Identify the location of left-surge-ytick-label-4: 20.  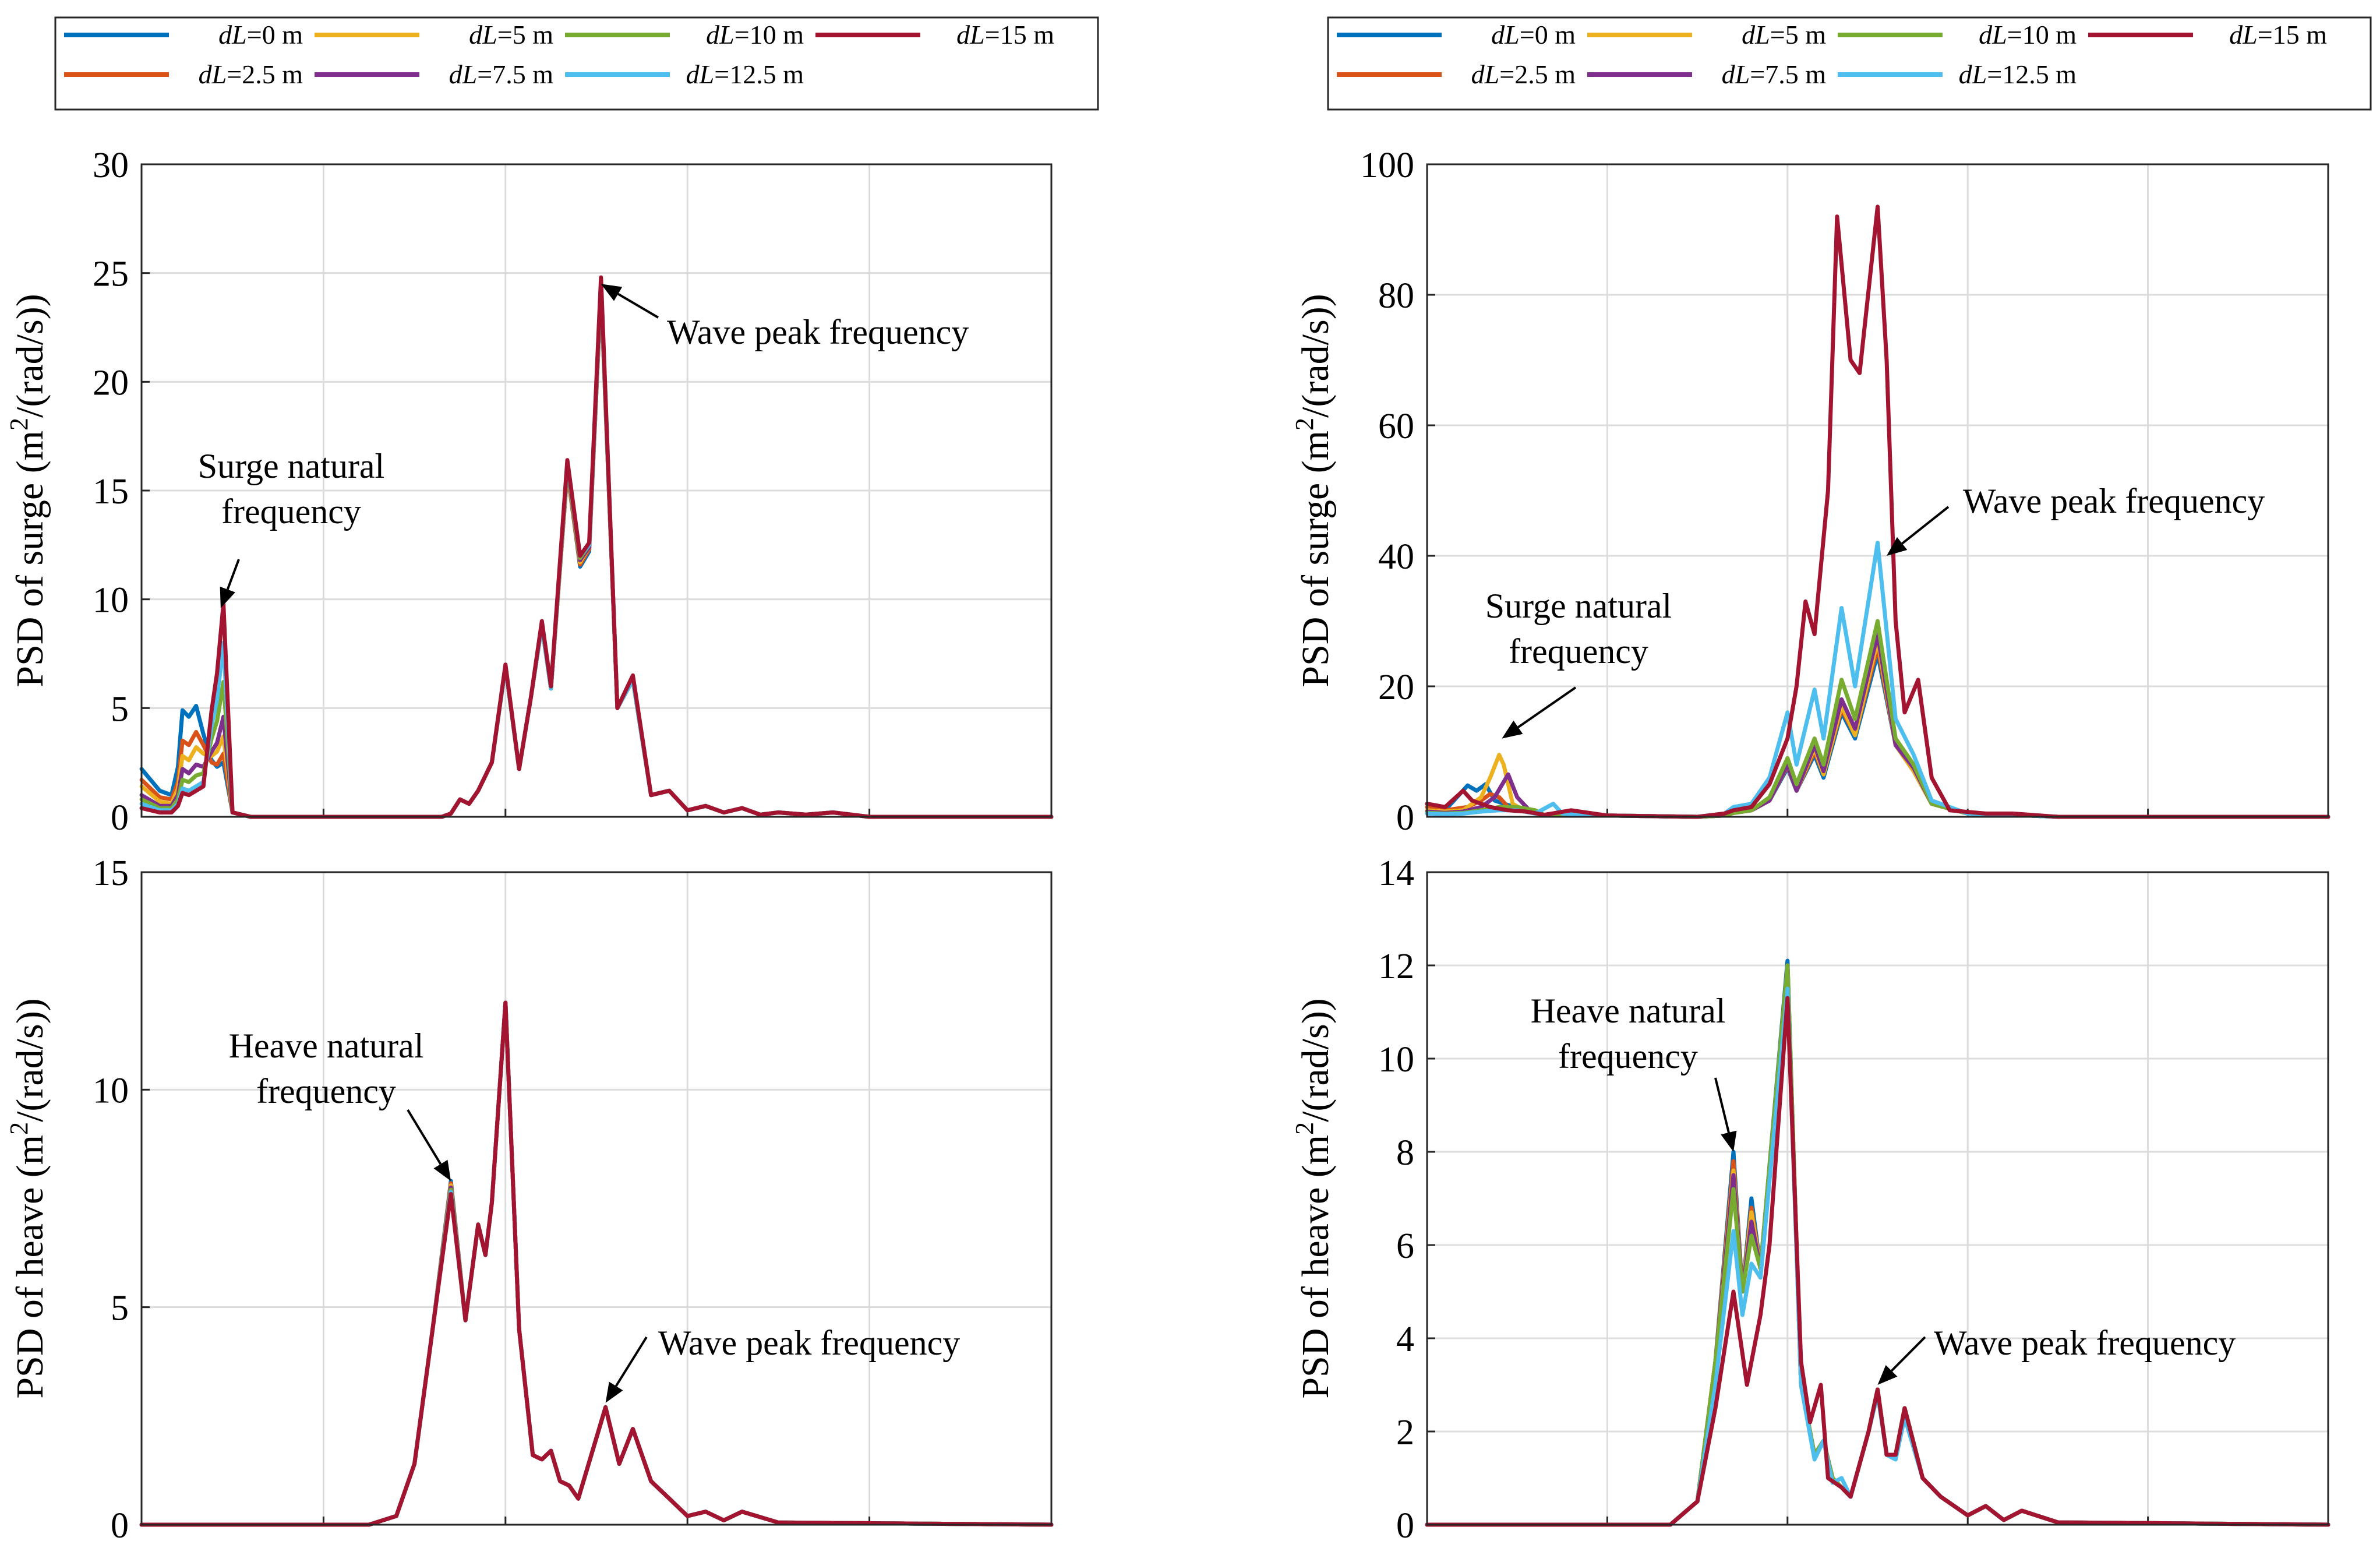
(111, 383).